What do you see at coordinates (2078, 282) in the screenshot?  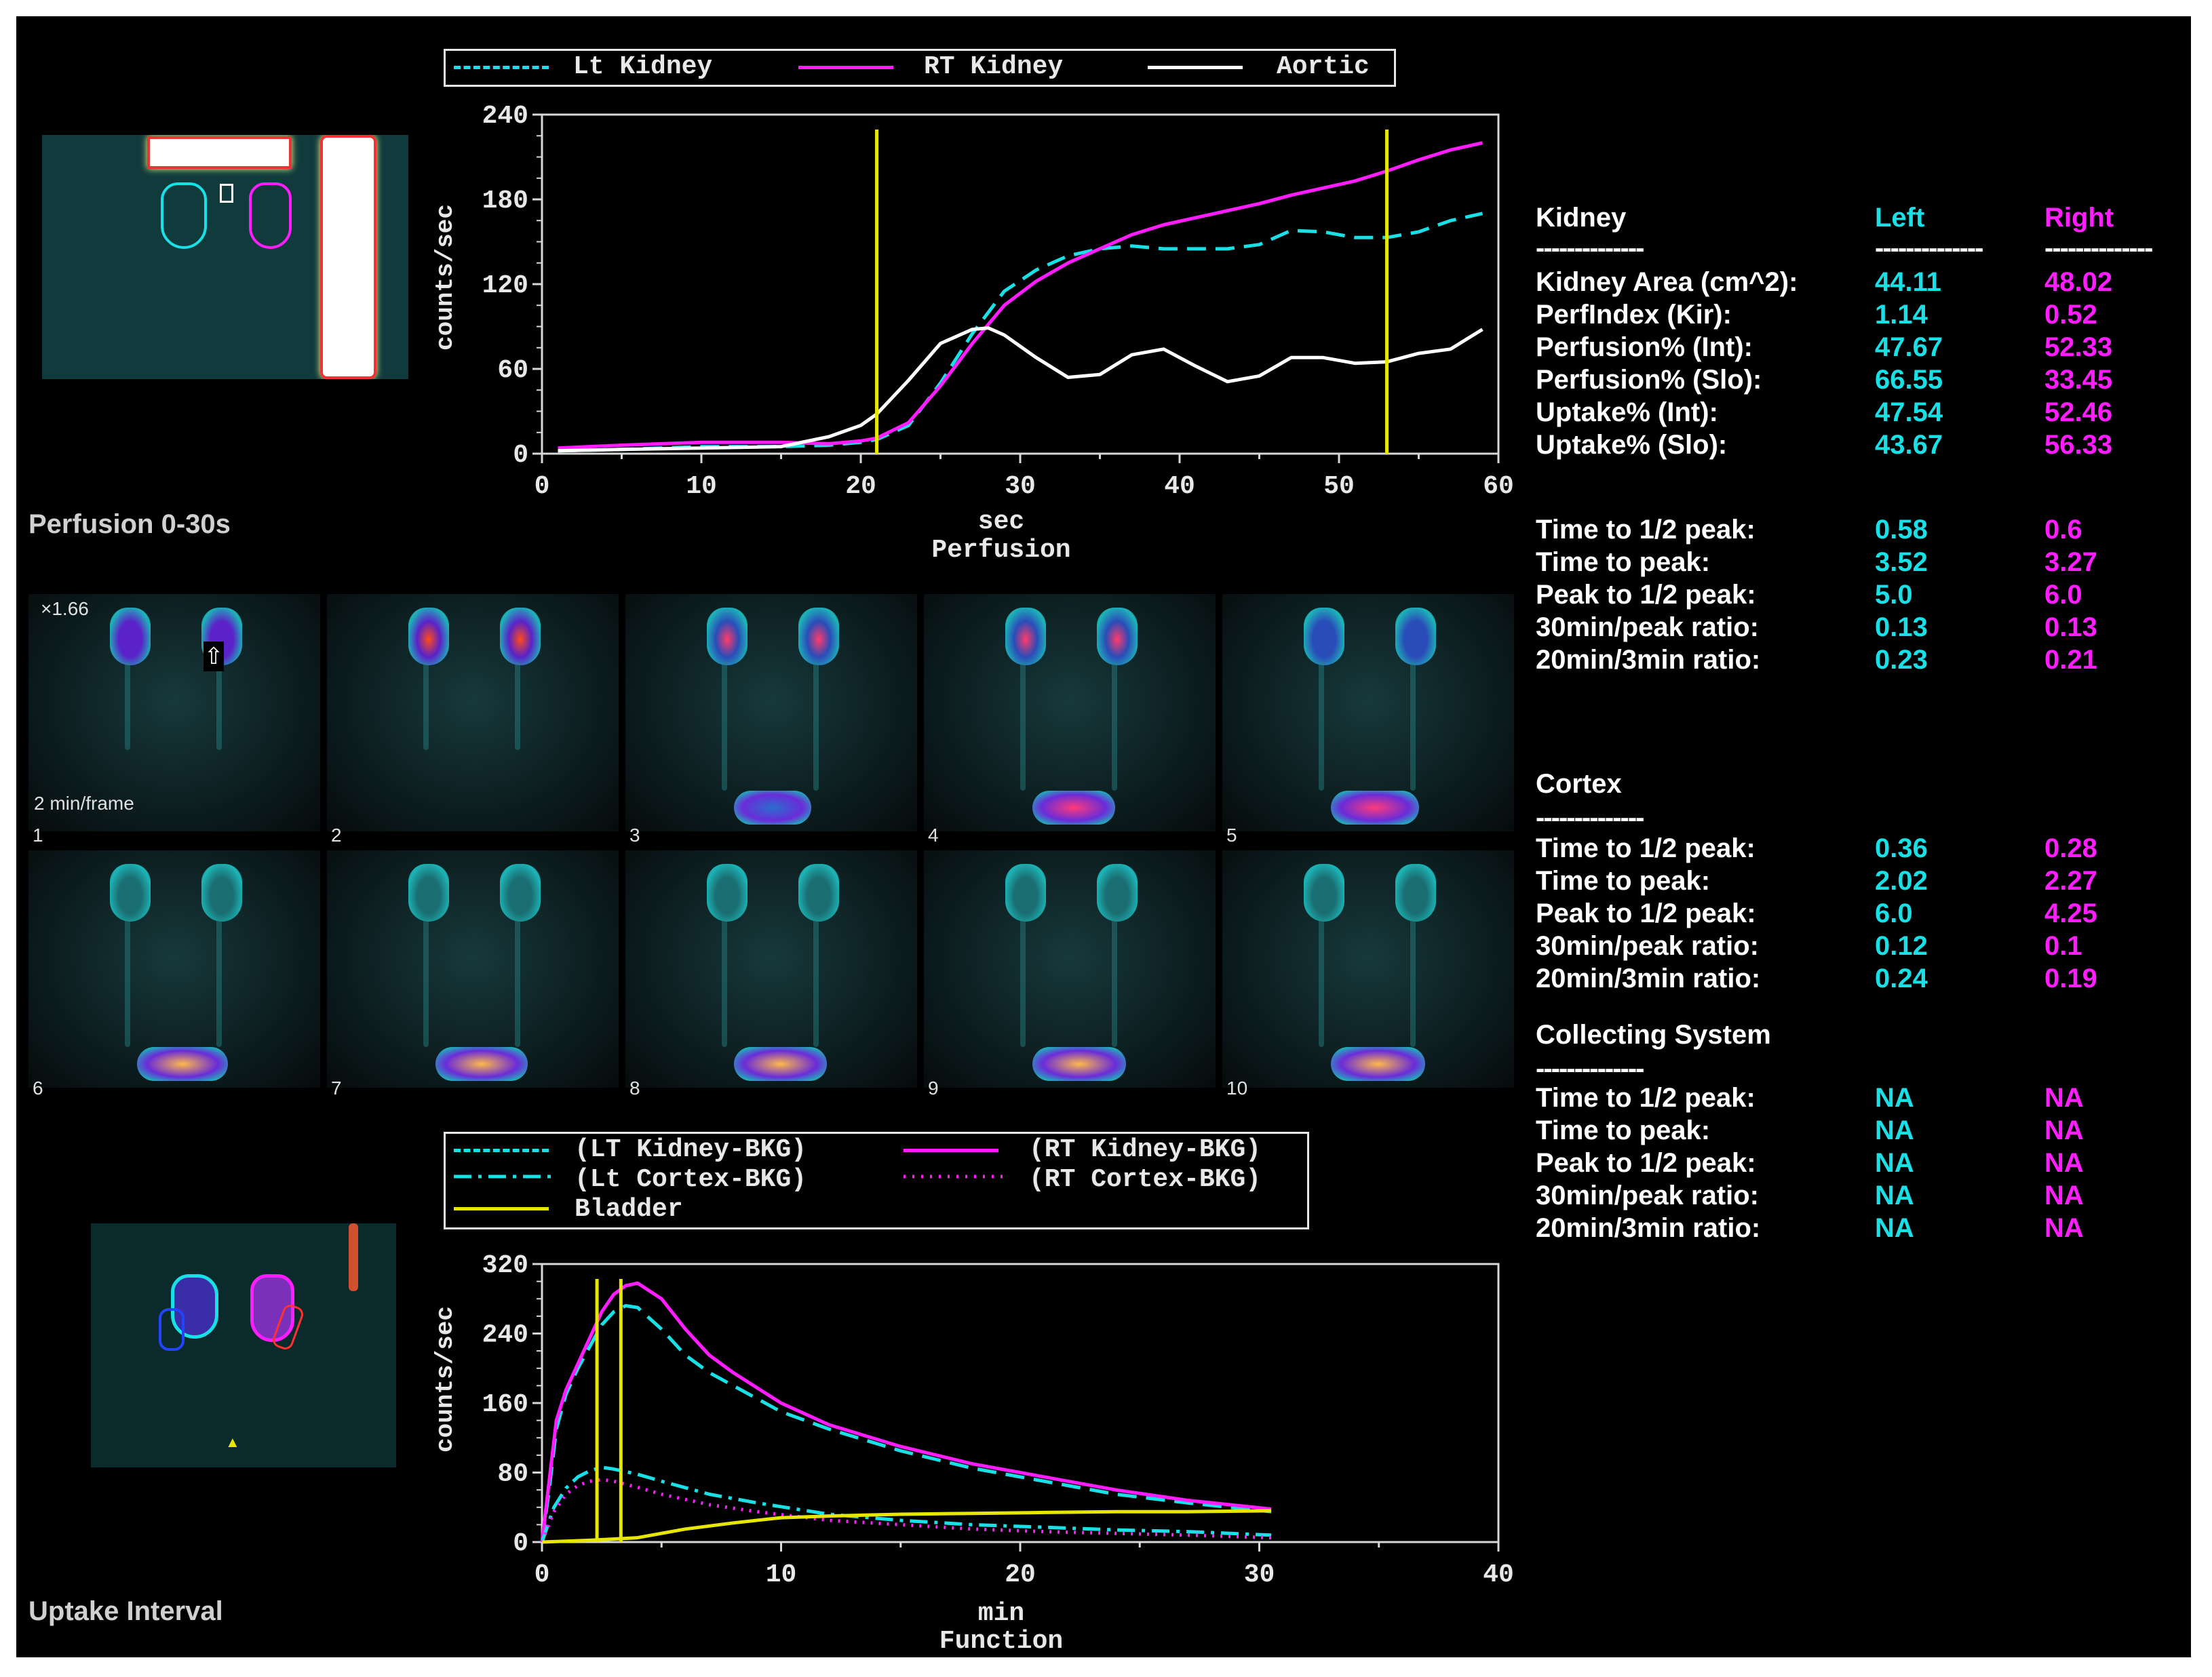 I see `kidney-right-value: 48.02` at bounding box center [2078, 282].